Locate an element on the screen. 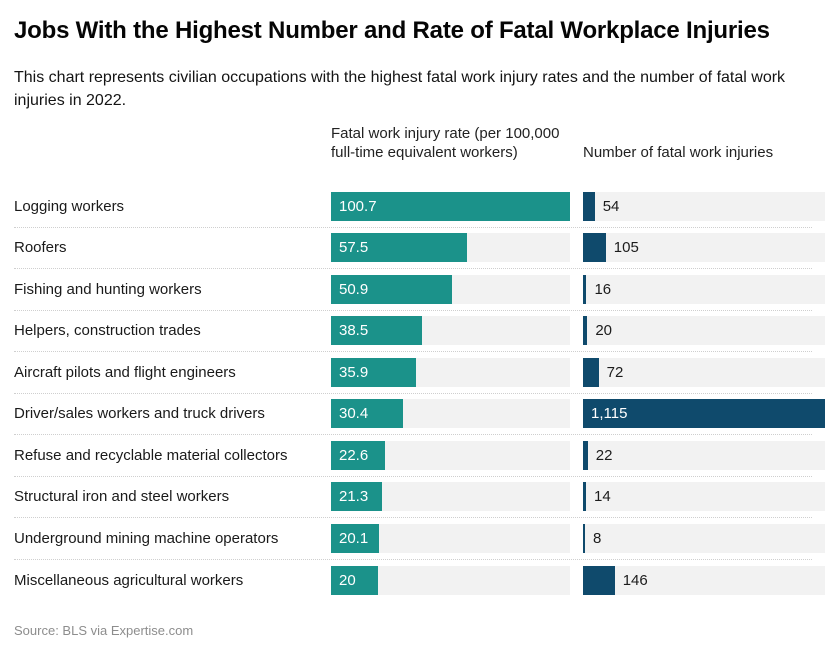  rate-value: 30.4 is located at coordinates (354, 414).